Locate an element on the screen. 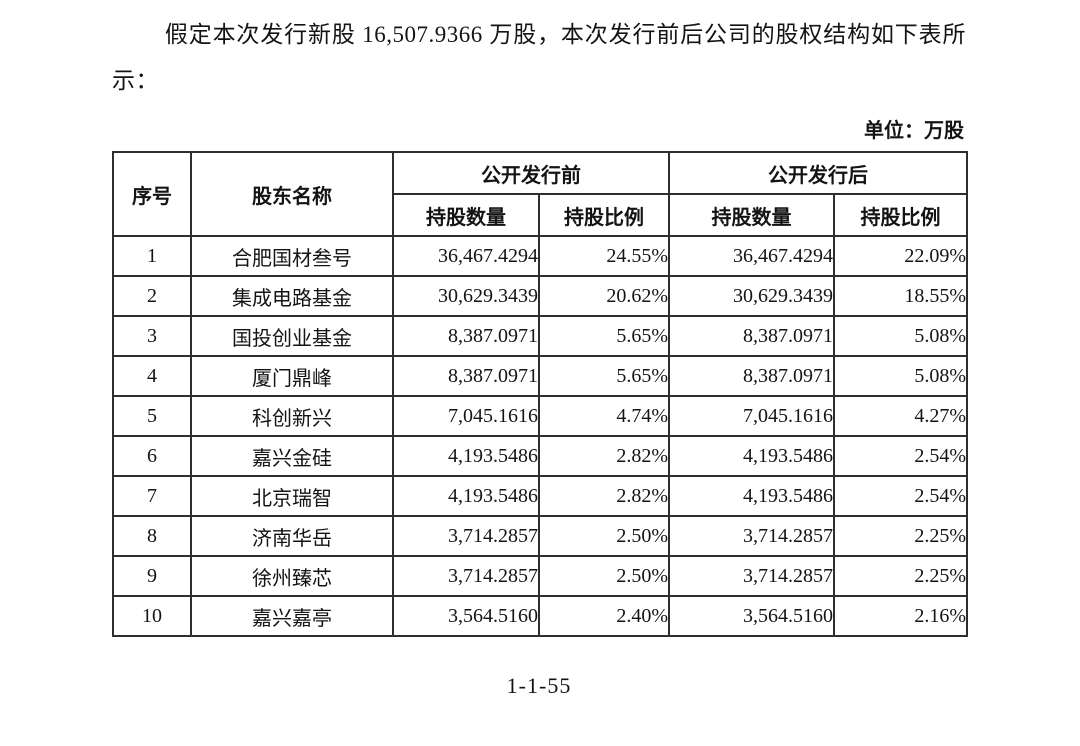  cell-post-shares: 36,467.4294 is located at coordinates (751, 256).